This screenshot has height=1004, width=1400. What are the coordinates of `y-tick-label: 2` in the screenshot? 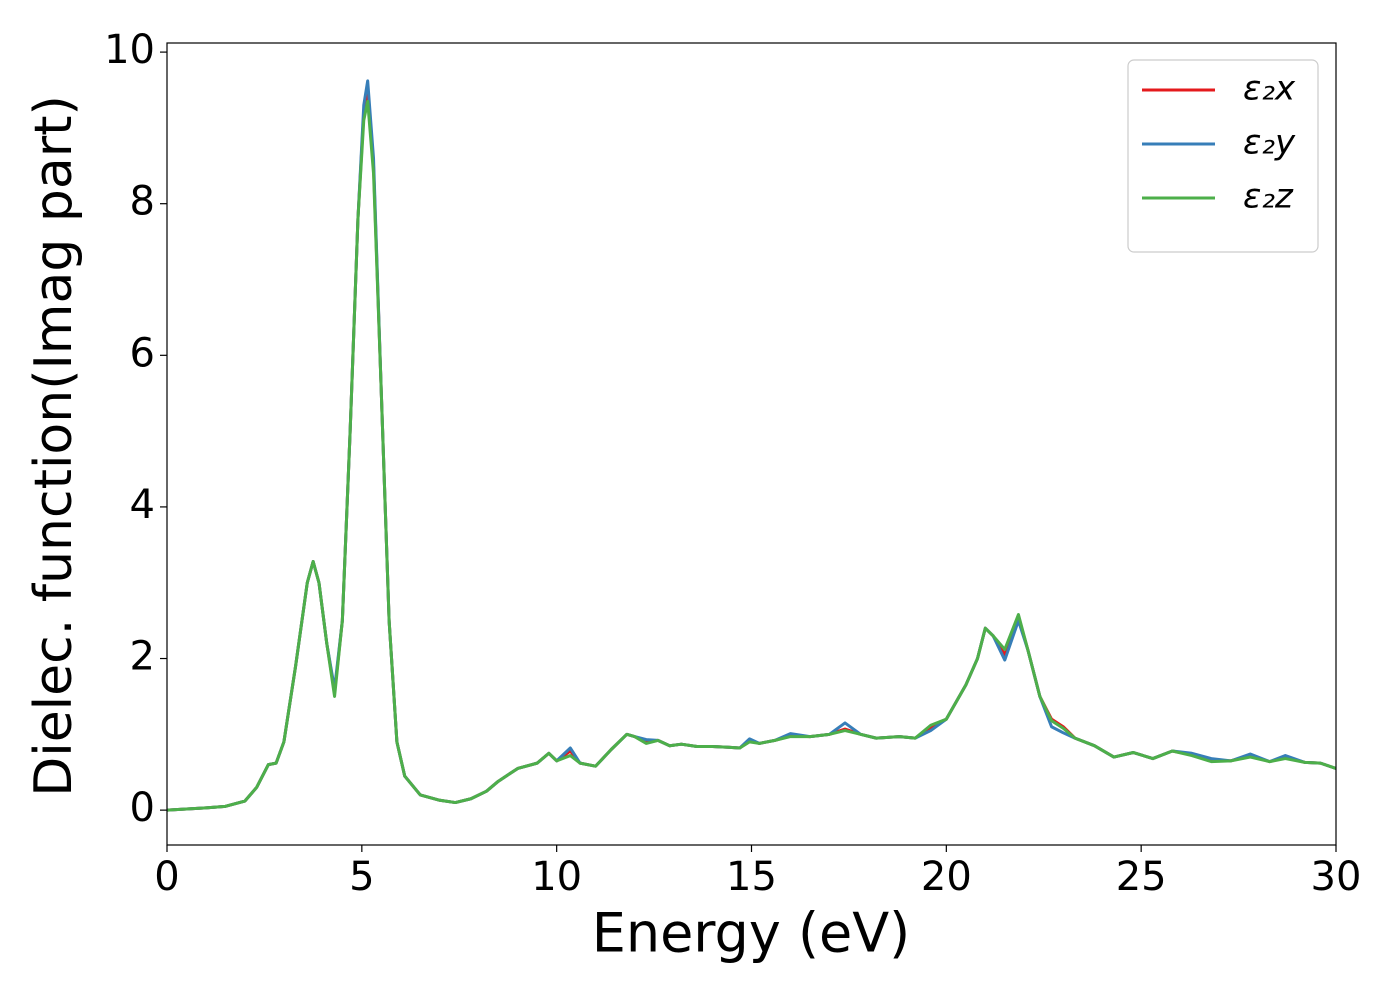 It's located at (142, 657).